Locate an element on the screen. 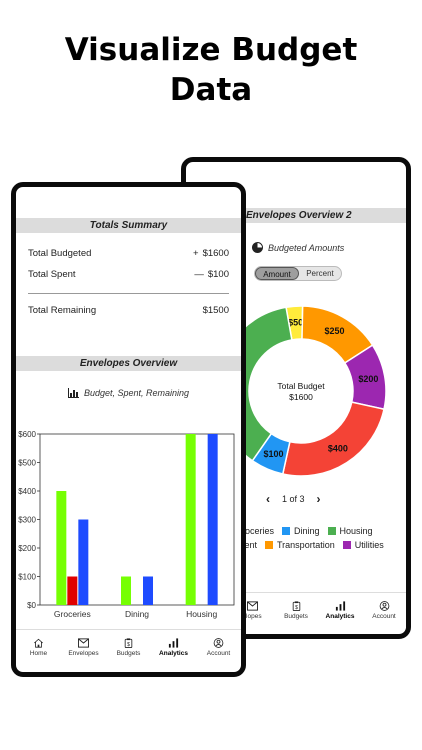 The image size is (422, 750). legend-item-dining: Dining is located at coordinates (301, 531).